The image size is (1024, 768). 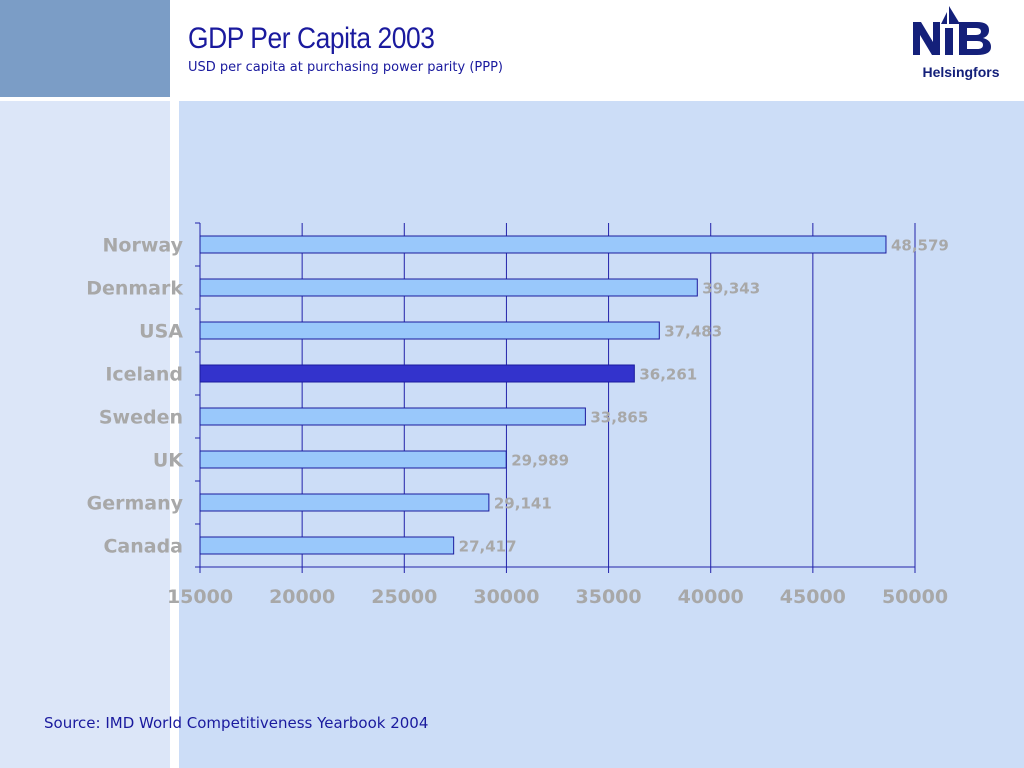 I want to click on category-label: UK, so click(x=168, y=461).